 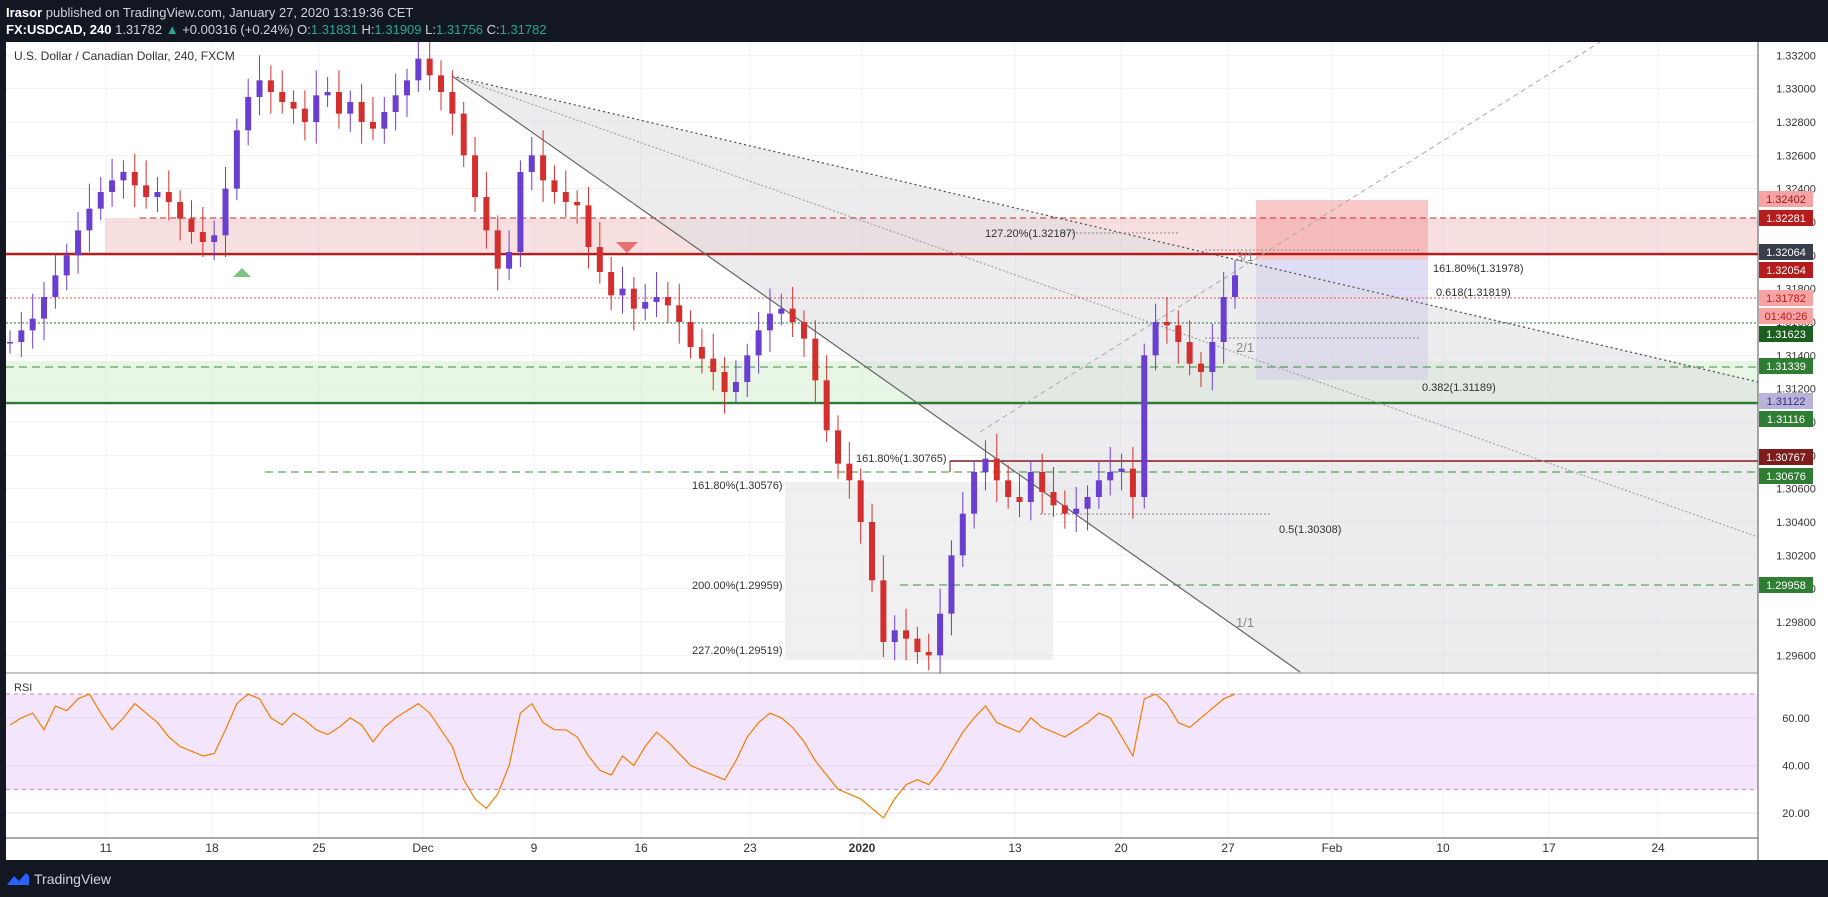 What do you see at coordinates (1245, 622) in the screenshot?
I see `annotation-label: 1/1` at bounding box center [1245, 622].